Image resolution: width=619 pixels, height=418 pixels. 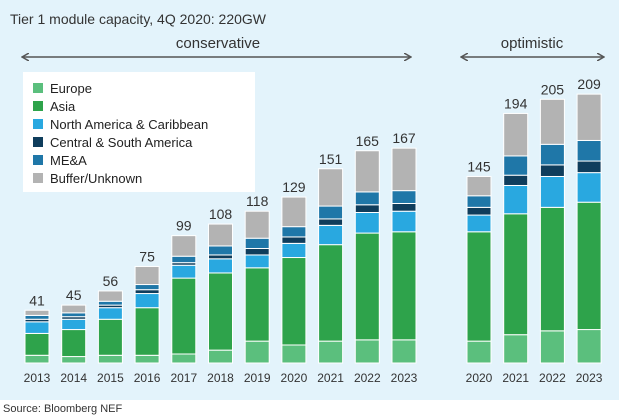 I want to click on legend-swatch-buffer-unknown, so click(x=38, y=178).